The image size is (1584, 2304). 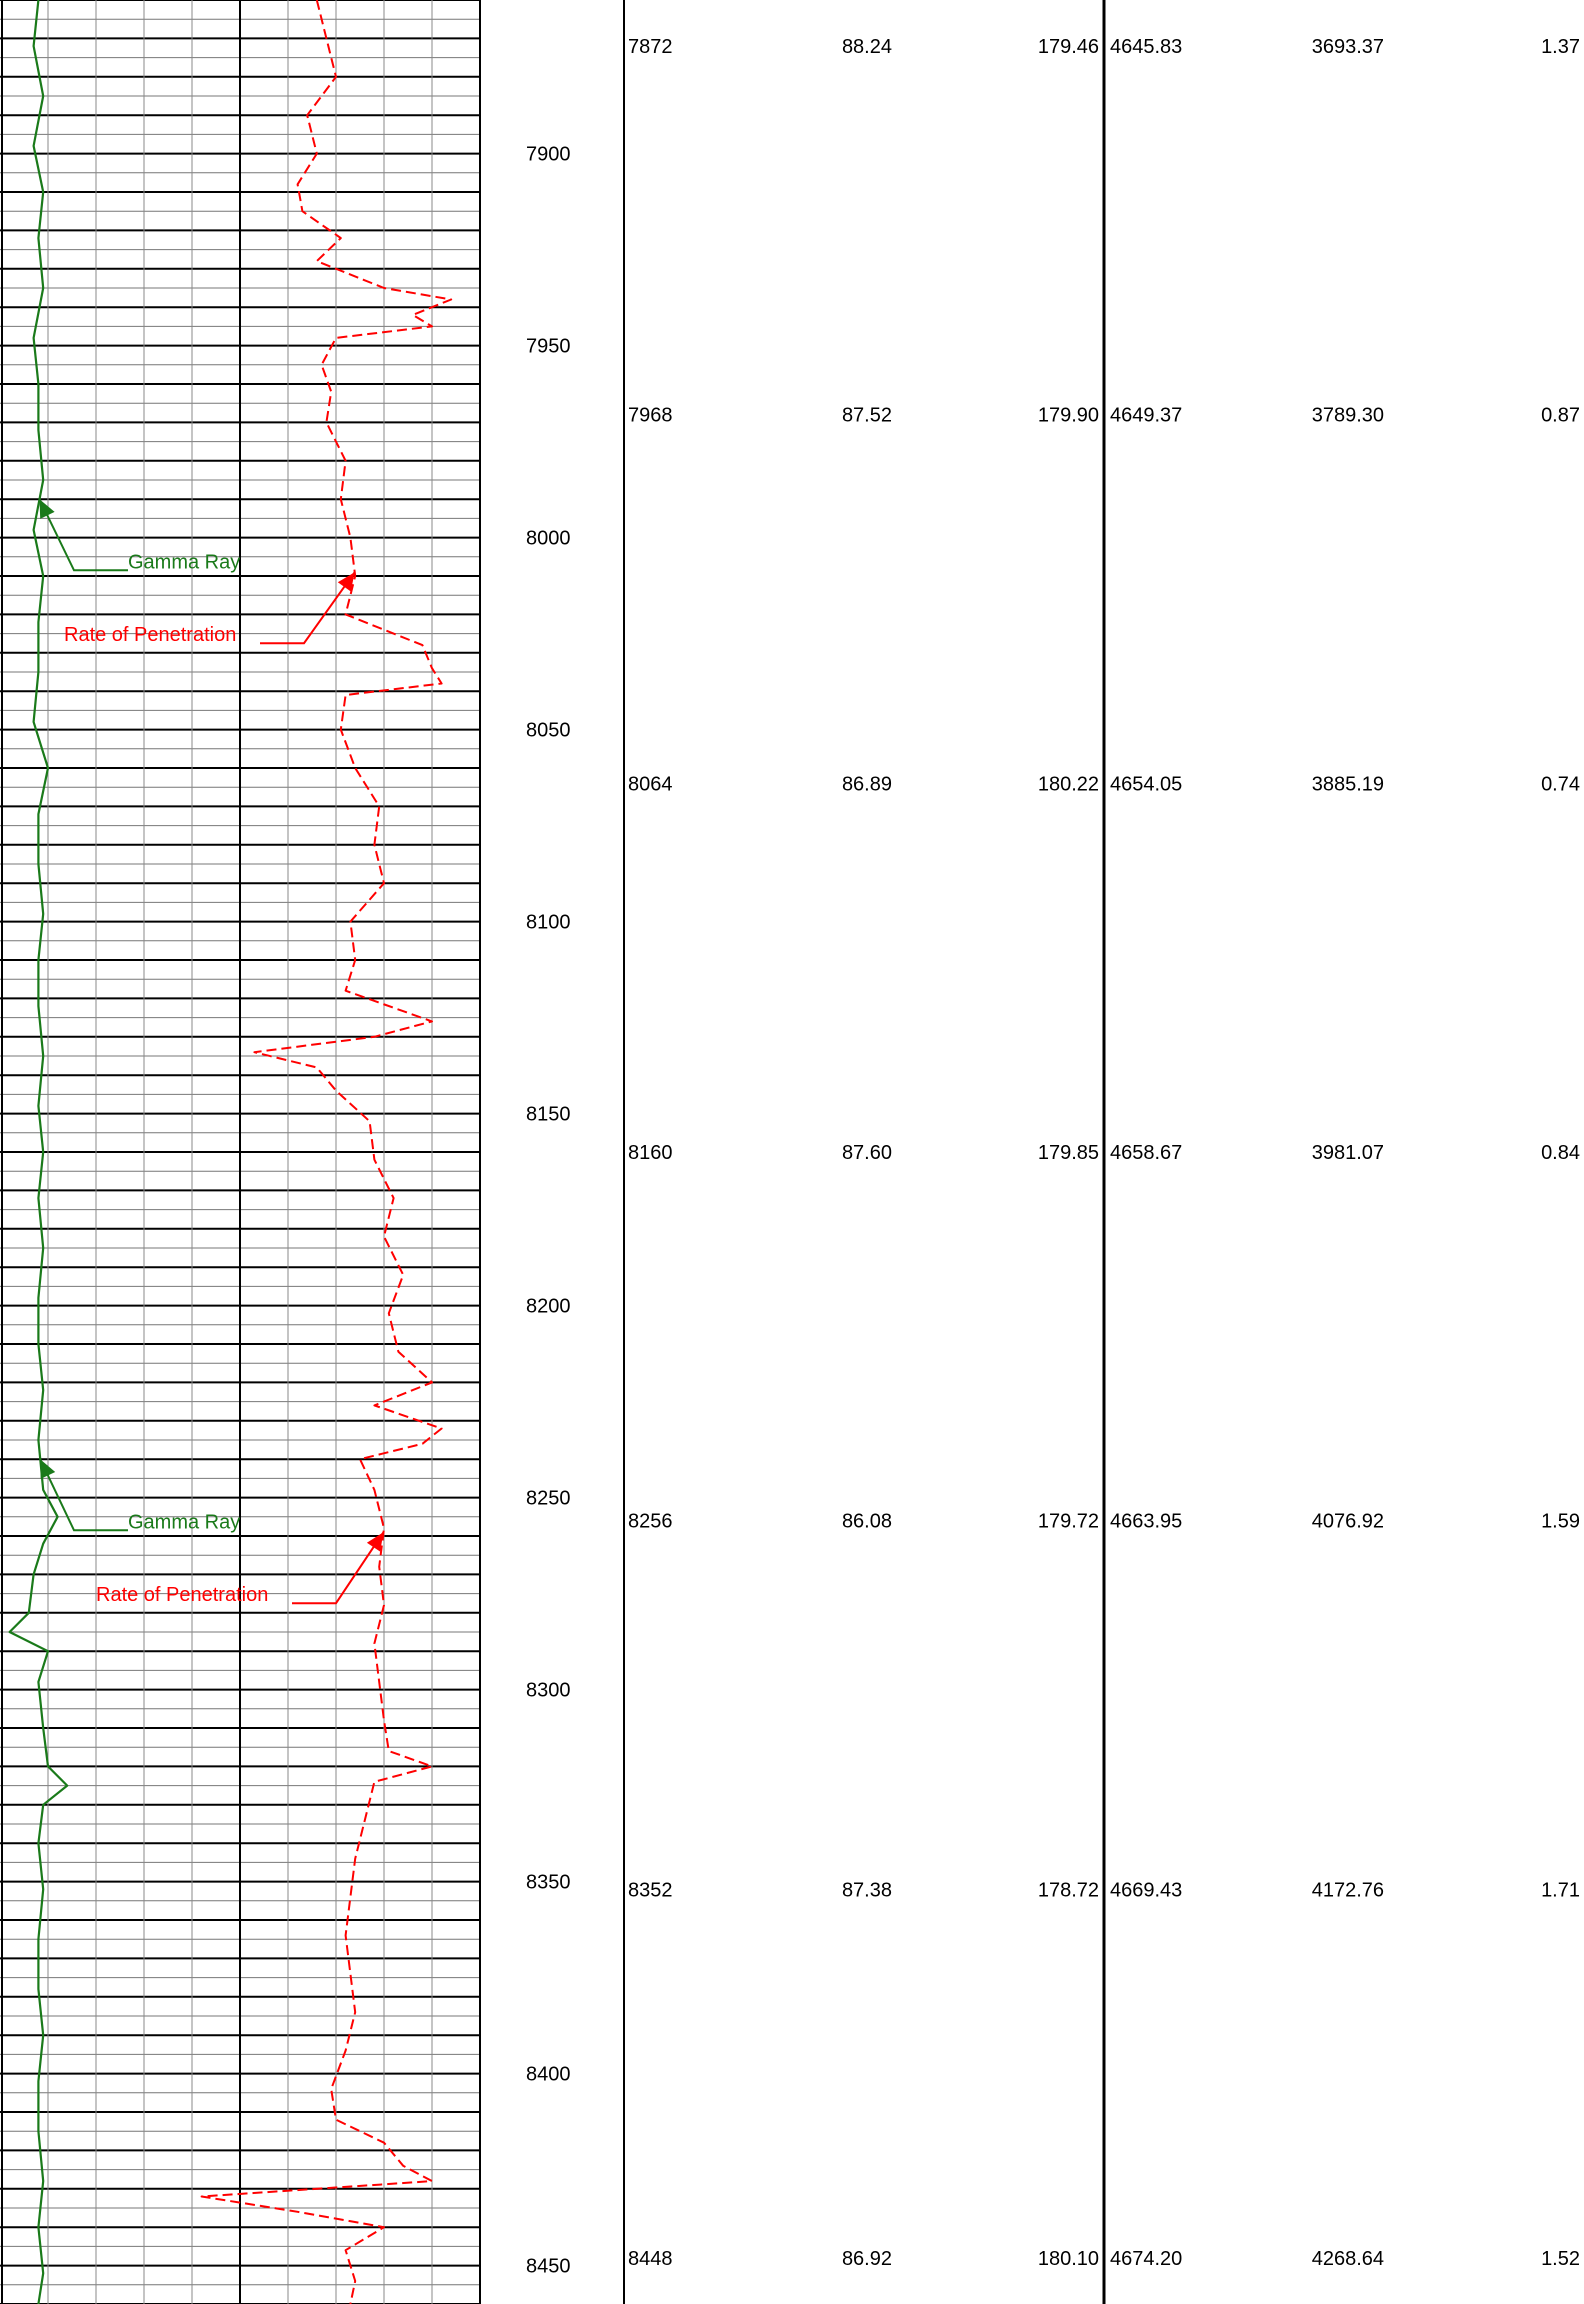 I want to click on survey-cell-tvd: 4674.20, so click(x=1146, y=2259).